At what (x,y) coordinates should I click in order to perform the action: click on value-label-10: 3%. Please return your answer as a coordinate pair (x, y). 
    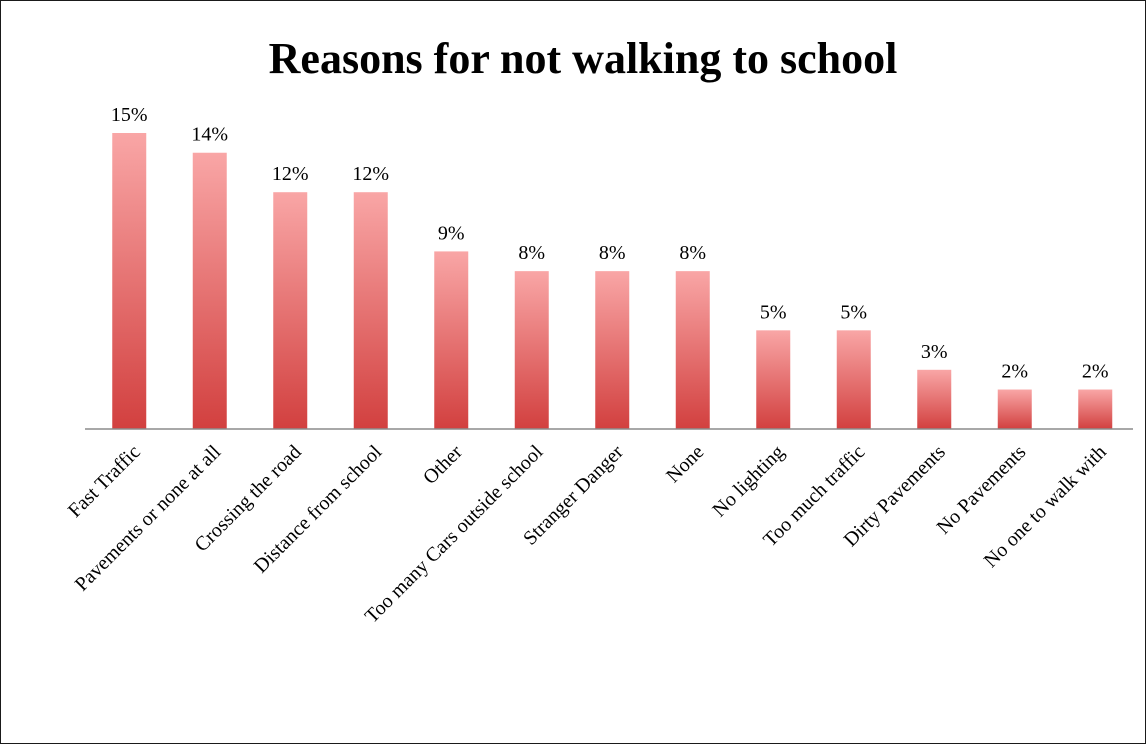
    Looking at the image, I should click on (934, 352).